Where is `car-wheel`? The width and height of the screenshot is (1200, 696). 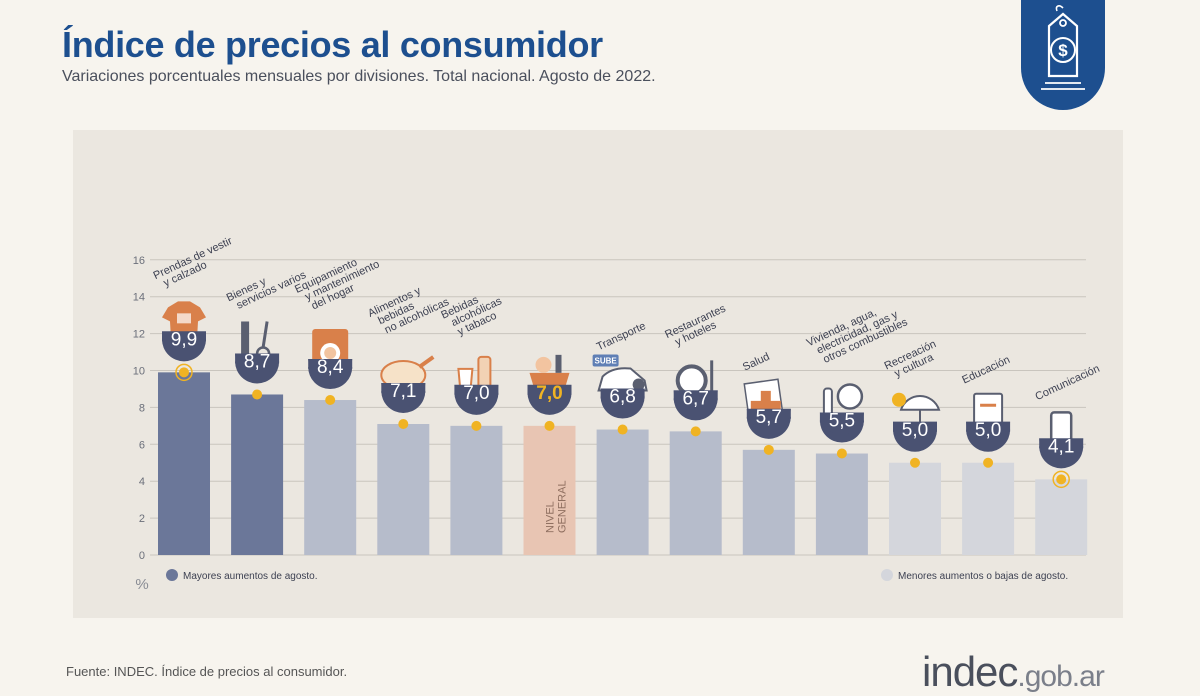
car-wheel is located at coordinates (638, 384).